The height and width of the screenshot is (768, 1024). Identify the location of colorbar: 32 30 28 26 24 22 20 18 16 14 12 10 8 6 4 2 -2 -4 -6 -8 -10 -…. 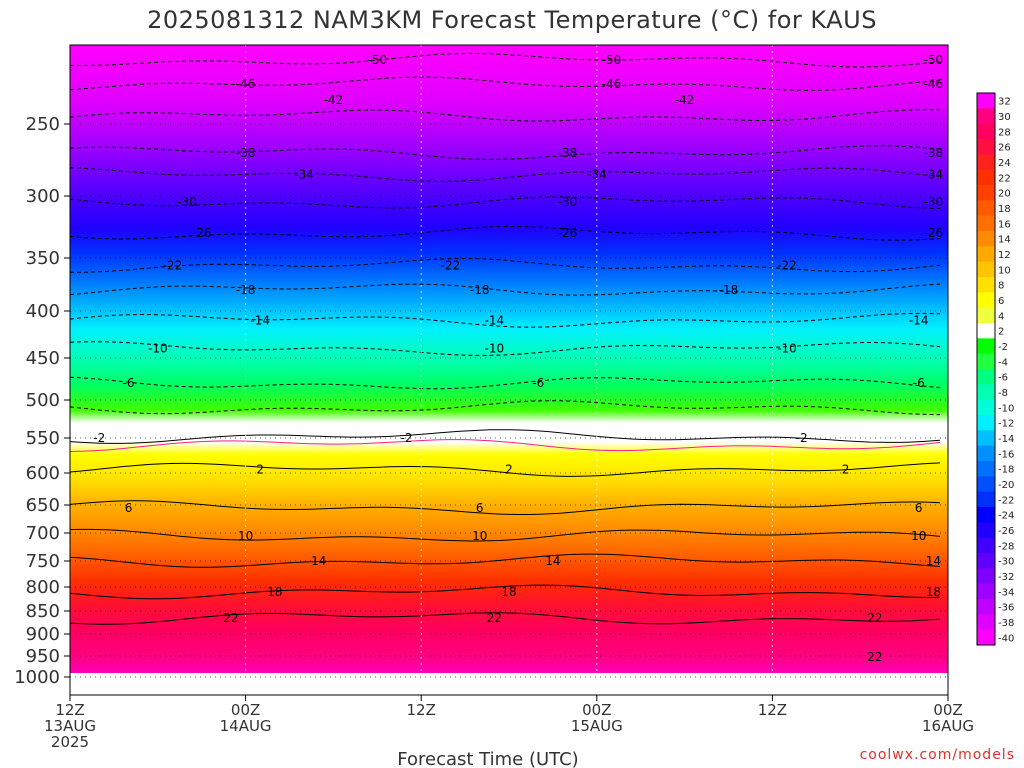
(995, 369).